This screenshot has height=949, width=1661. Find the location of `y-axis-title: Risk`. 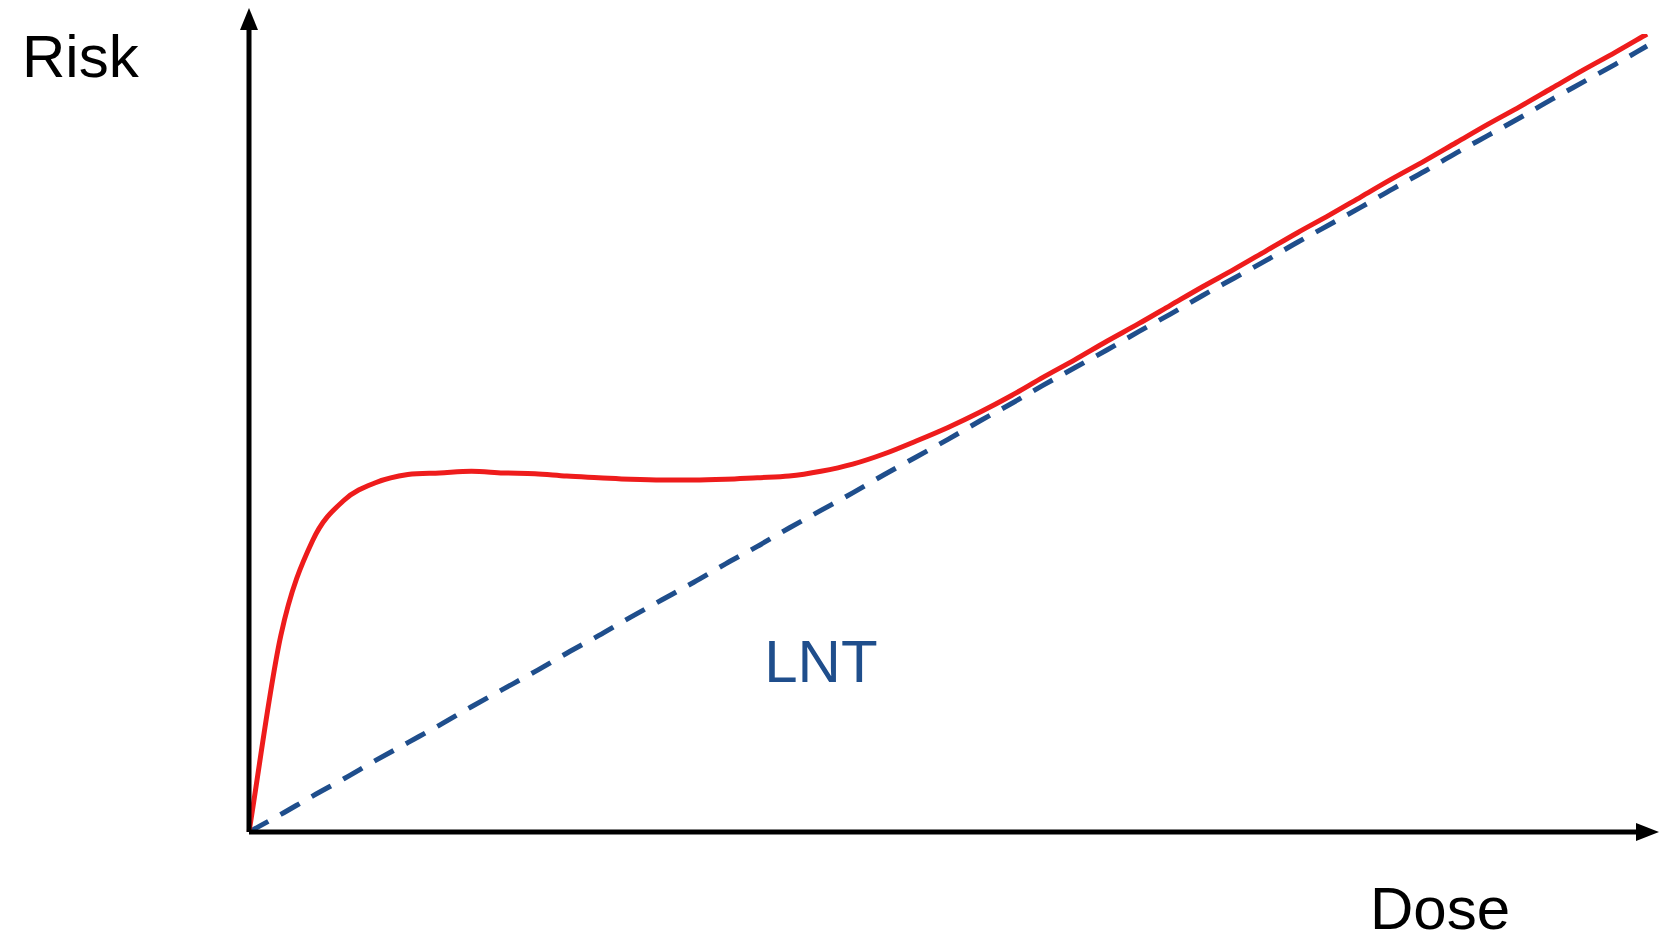

y-axis-title: Risk is located at coordinates (81, 56).